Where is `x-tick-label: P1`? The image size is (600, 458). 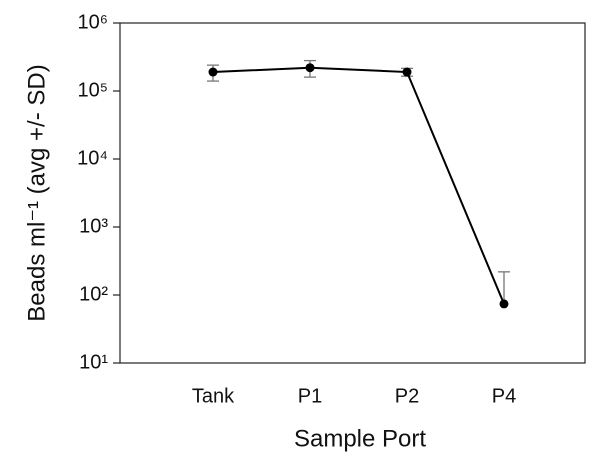
x-tick-label: P1 is located at coordinates (310, 396).